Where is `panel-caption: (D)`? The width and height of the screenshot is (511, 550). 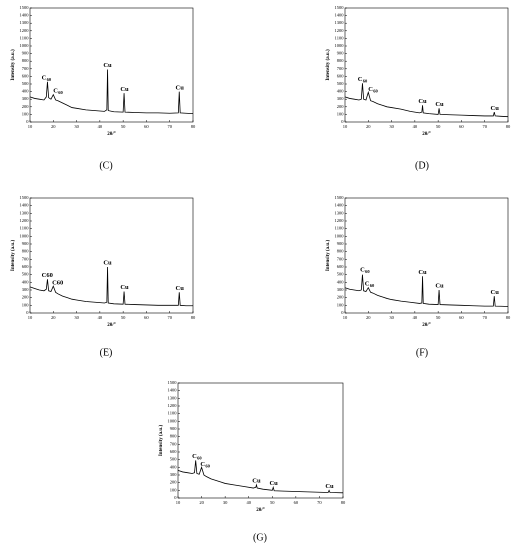
panel-caption: (D) is located at coordinates (422, 165).